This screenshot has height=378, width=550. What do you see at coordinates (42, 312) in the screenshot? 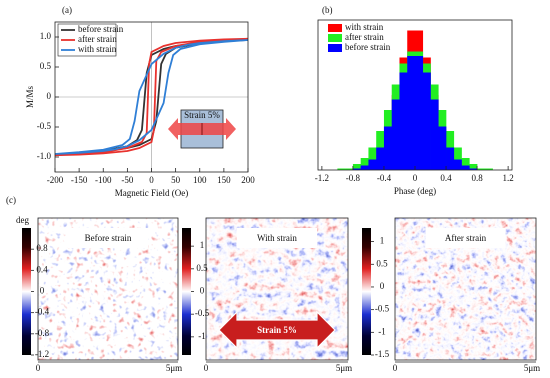
I see `colorbar-tick-label: -0.4` at bounding box center [42, 312].